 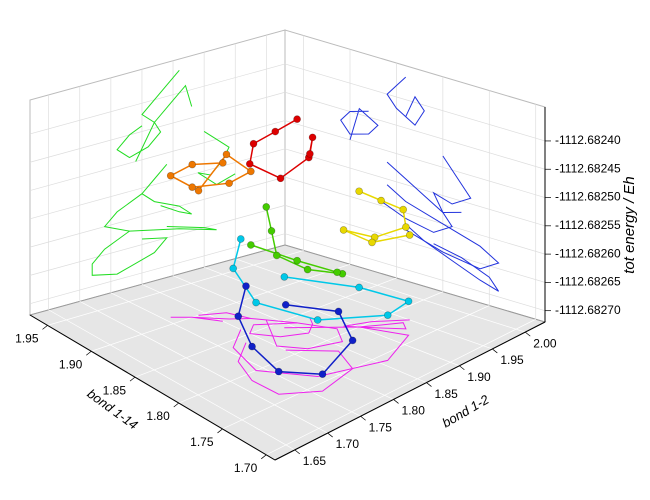 I want to click on x-tick-label: 1.90, so click(x=71, y=364).